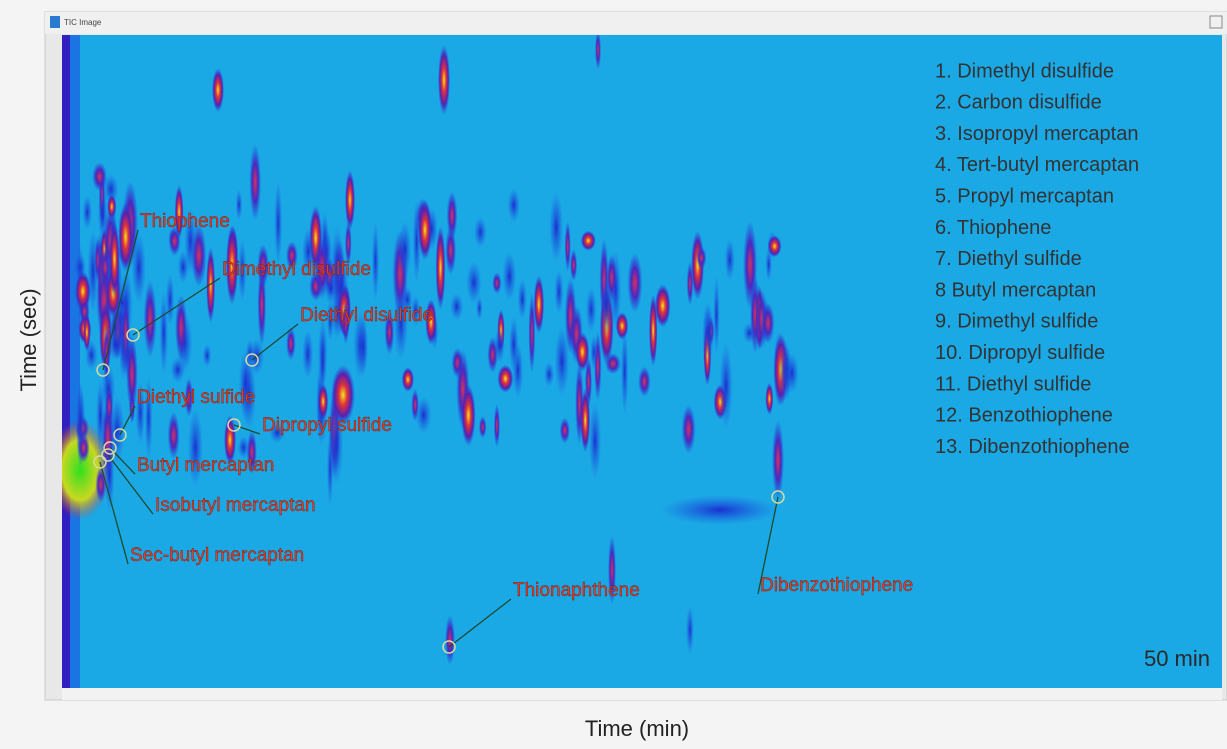 The height and width of the screenshot is (749, 1227). I want to click on compound-item: 13. Dibenzothiophene, so click(1032, 447).